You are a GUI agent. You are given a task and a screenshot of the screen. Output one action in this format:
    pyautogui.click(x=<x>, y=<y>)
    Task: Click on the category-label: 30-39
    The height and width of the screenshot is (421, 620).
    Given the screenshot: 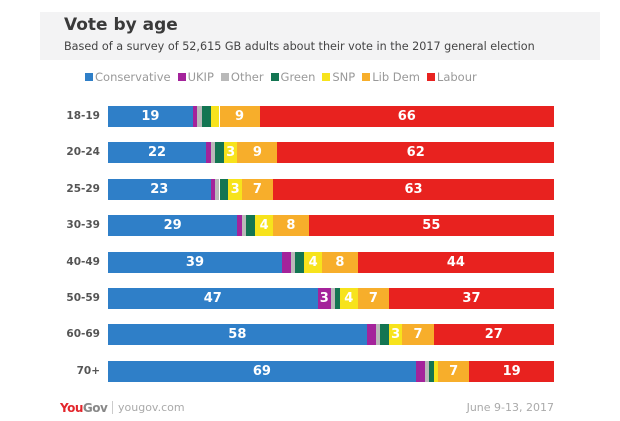 What is the action you would take?
    pyautogui.click(x=83, y=225)
    